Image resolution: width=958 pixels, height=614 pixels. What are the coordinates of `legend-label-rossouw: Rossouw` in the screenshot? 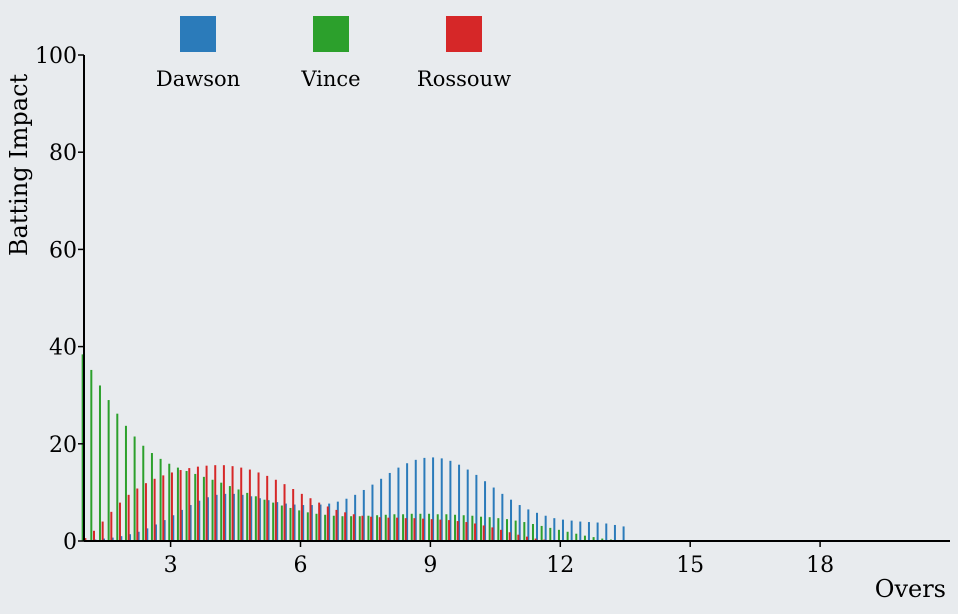 It's located at (464, 79).